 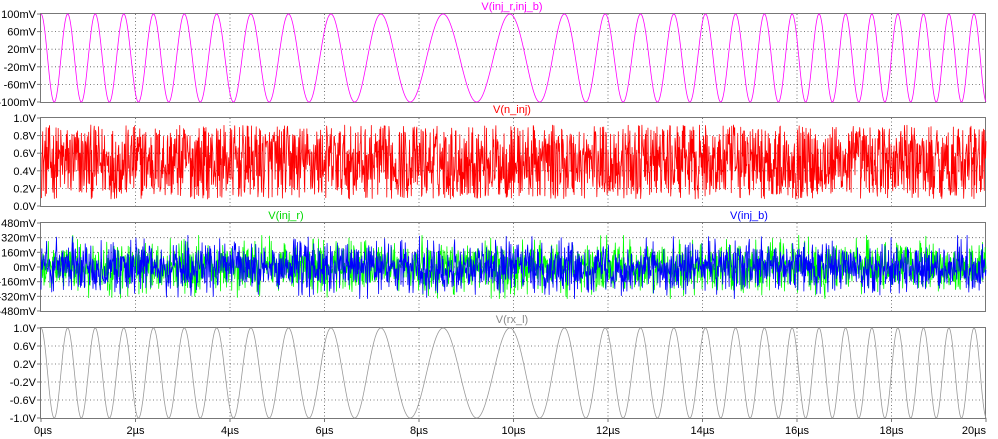 What do you see at coordinates (23, 401) in the screenshot?
I see `y-tick-label: -0.6V` at bounding box center [23, 401].